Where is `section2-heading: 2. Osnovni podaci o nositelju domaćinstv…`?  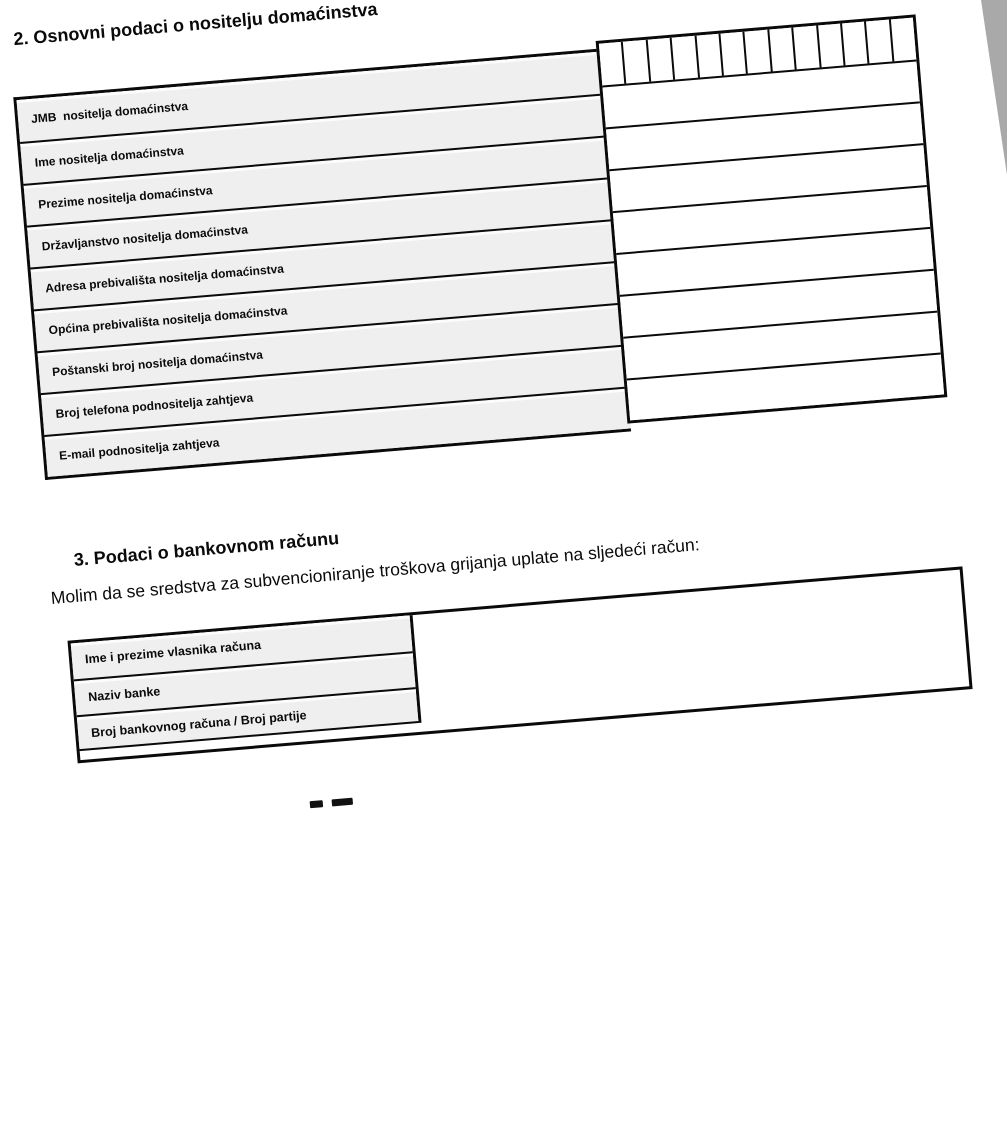
section2-heading: 2. Osnovni podaci o nositelju domaćinstv… is located at coordinates (195, 25).